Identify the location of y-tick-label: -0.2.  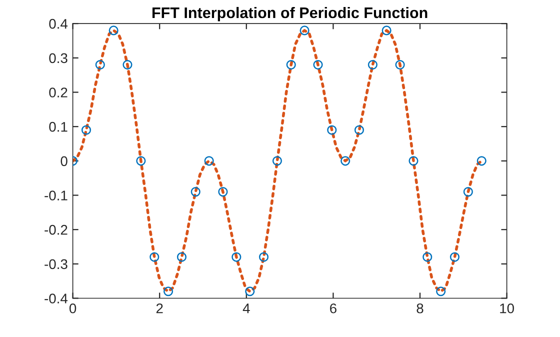
(56, 229).